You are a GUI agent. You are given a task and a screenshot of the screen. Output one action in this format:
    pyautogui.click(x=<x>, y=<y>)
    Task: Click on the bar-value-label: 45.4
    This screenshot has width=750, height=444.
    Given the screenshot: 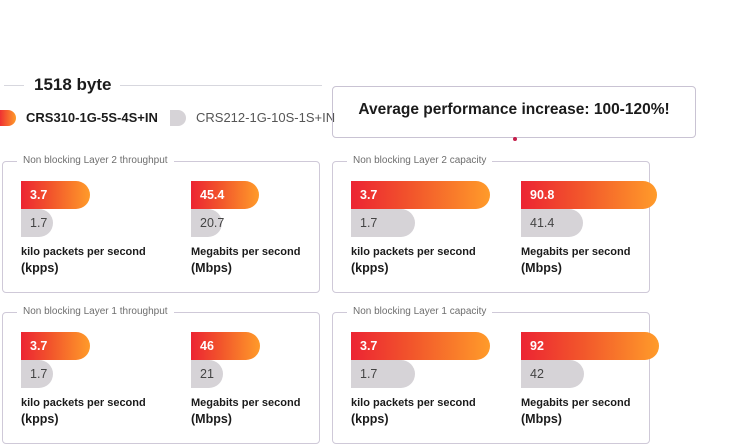 What is the action you would take?
    pyautogui.click(x=212, y=195)
    